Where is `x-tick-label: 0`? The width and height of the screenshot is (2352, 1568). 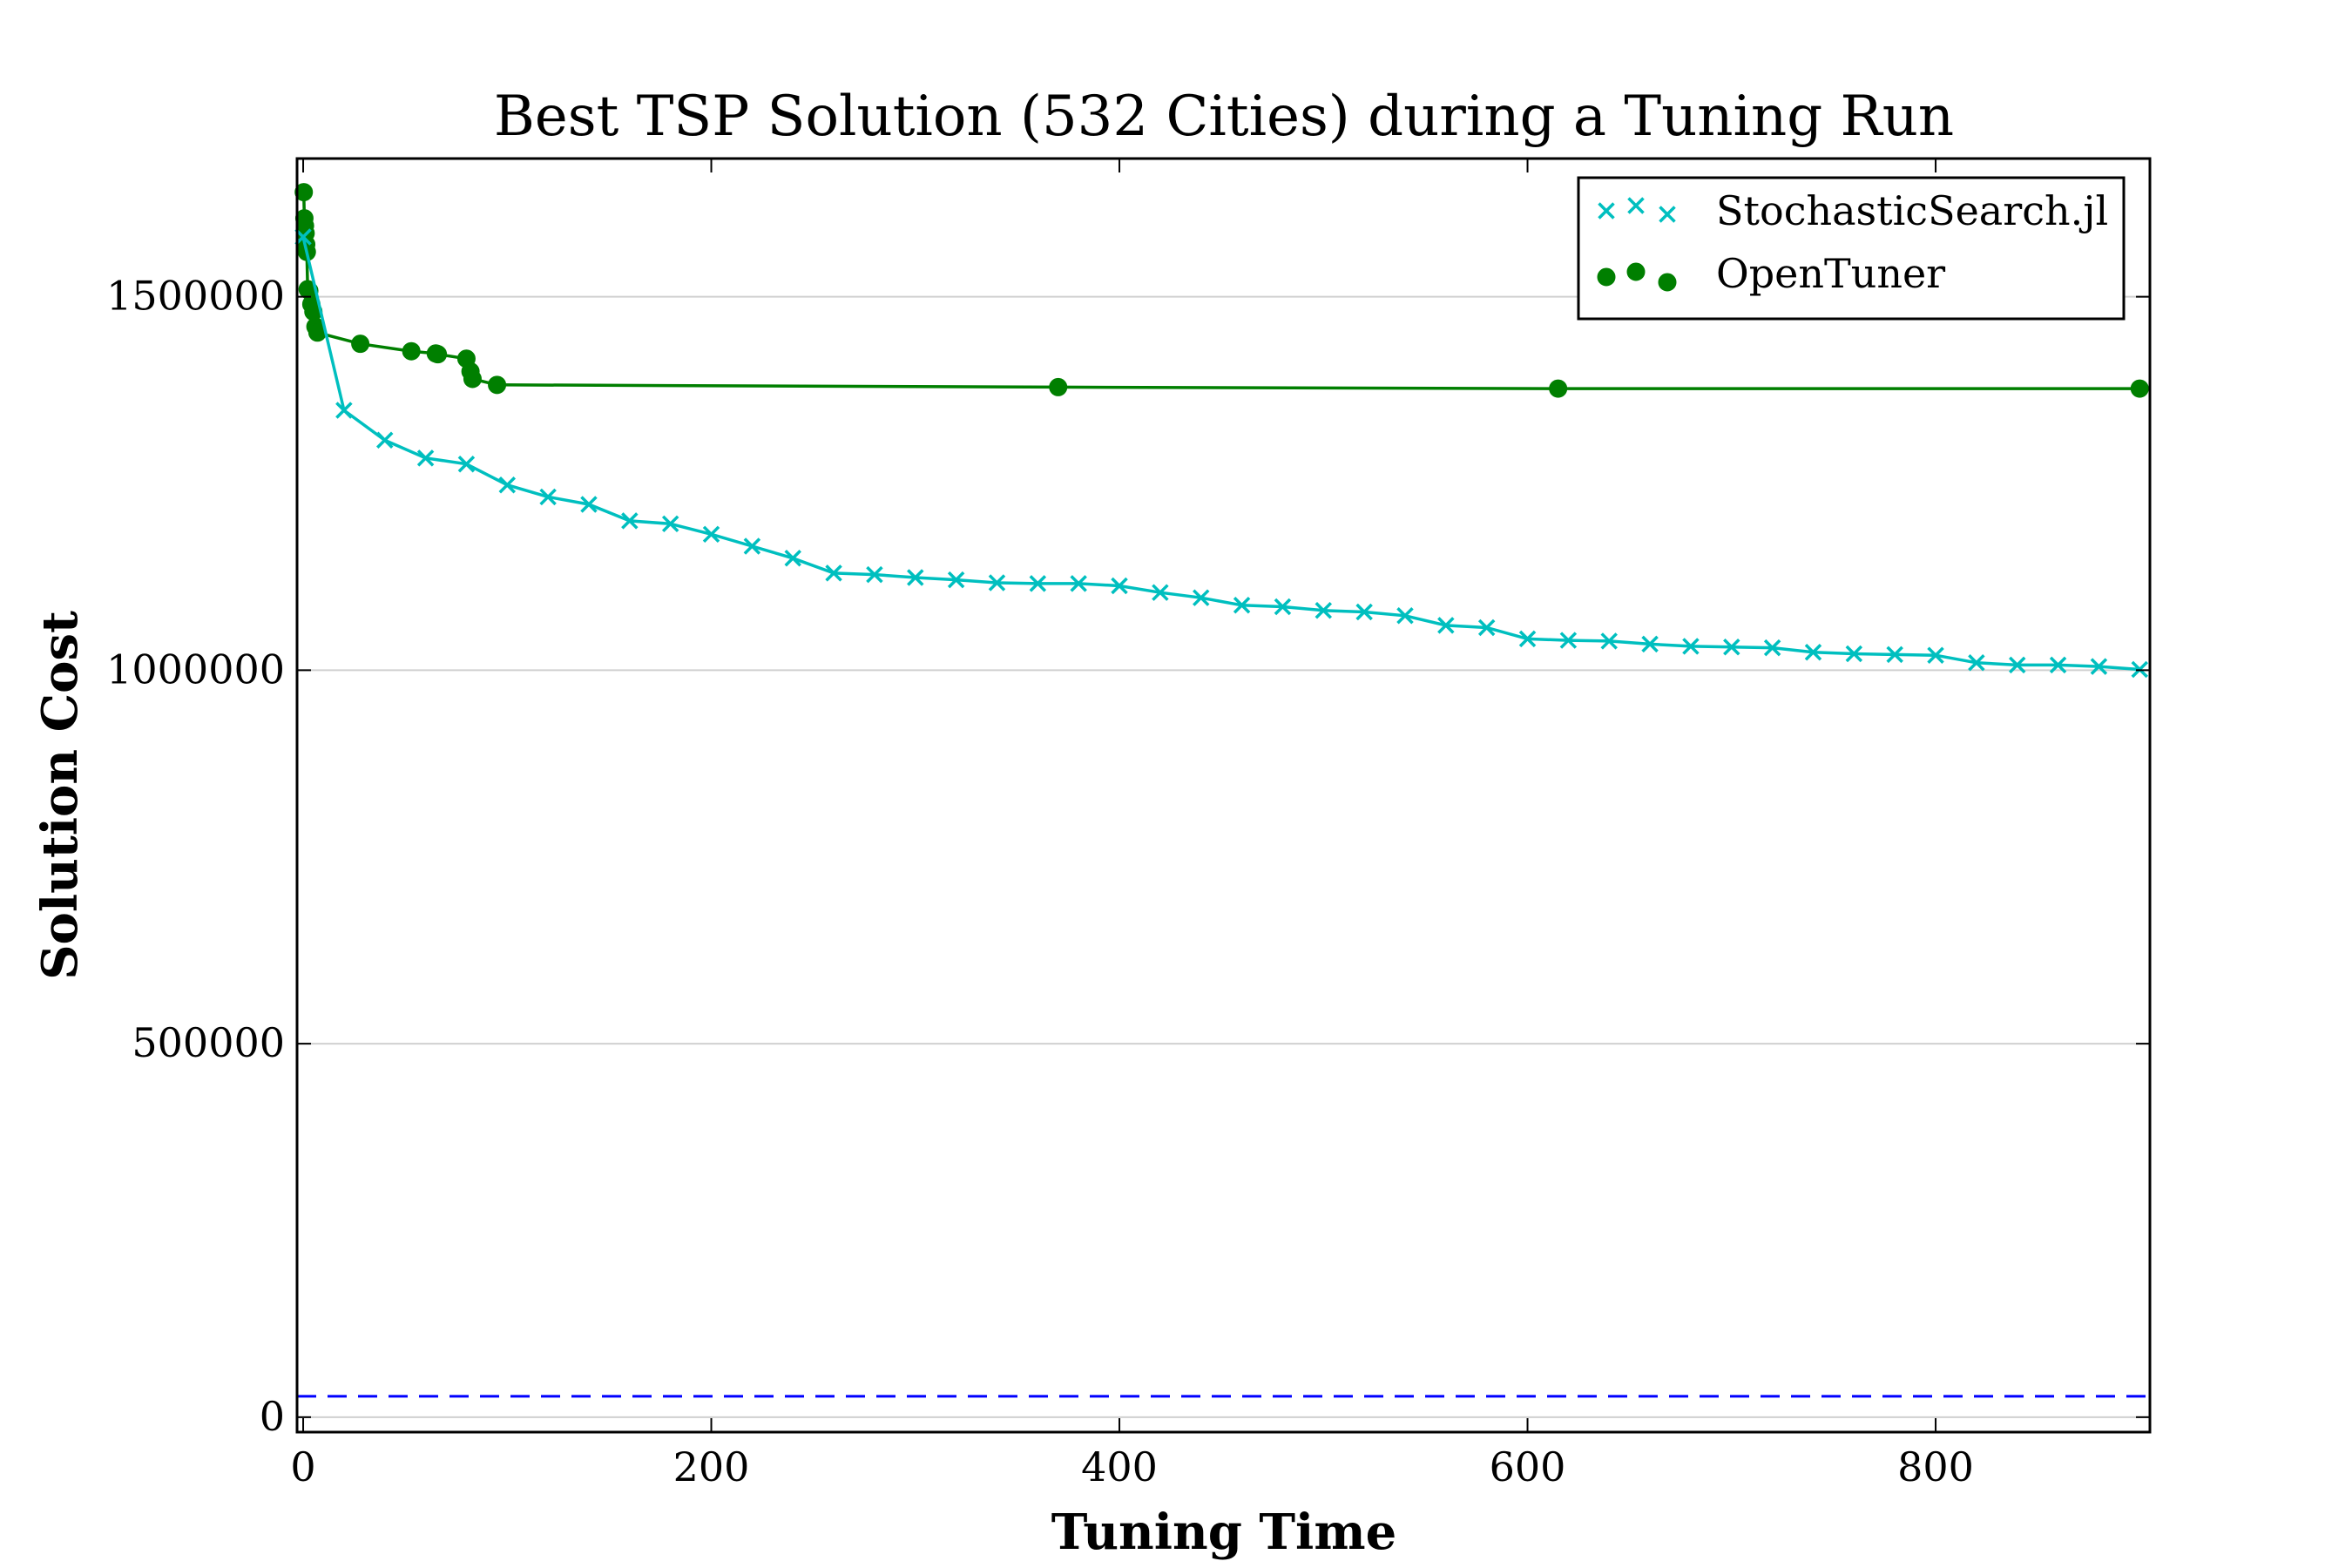
x-tick-label: 0 is located at coordinates (302, 1467).